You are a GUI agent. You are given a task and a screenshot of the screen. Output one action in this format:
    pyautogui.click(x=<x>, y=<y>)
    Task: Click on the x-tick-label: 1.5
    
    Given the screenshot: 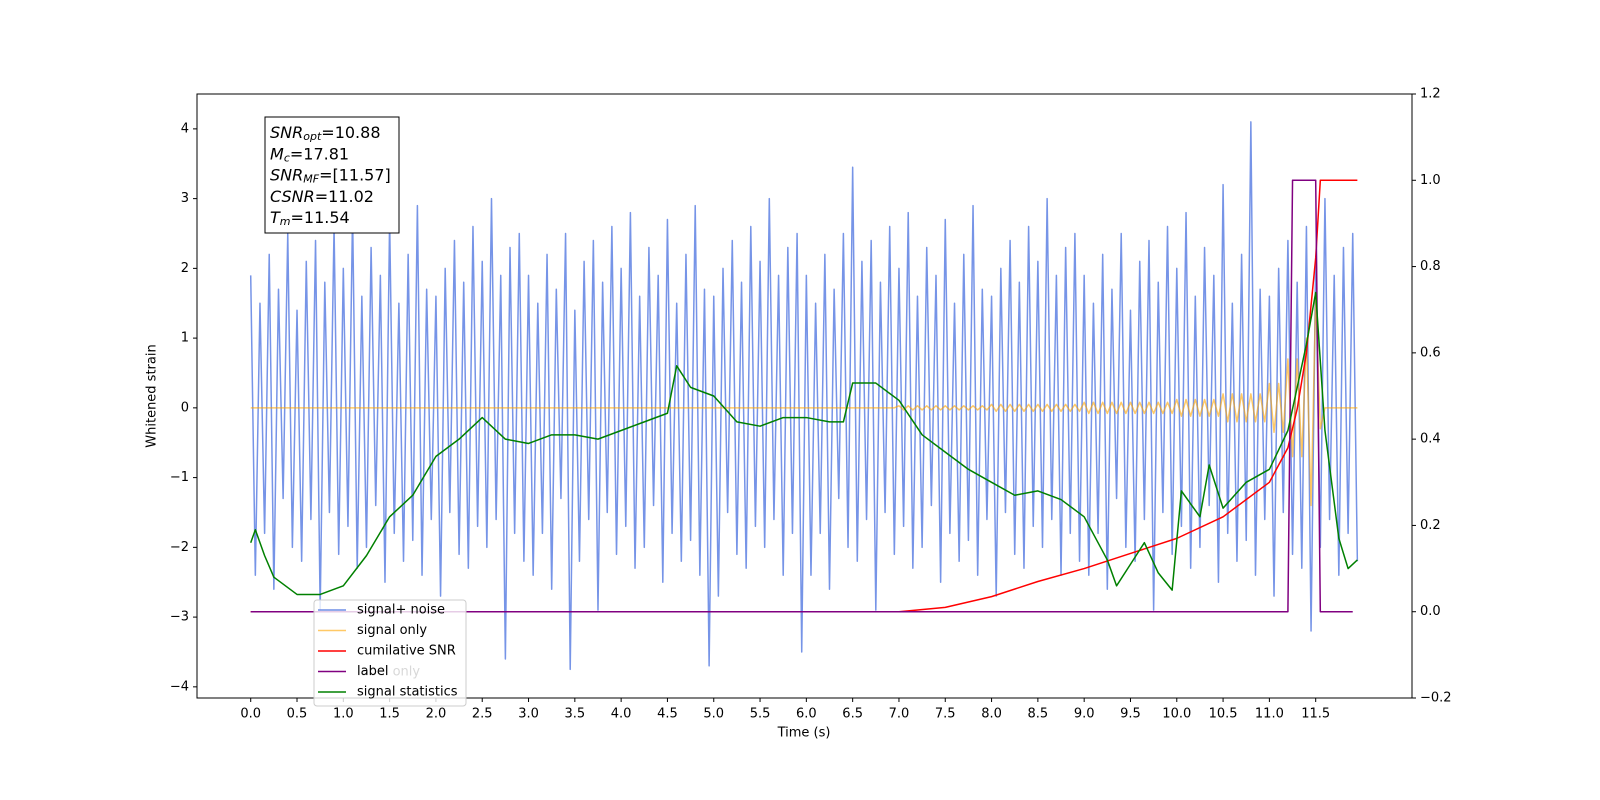 What is the action you would take?
    pyautogui.click(x=389, y=714)
    